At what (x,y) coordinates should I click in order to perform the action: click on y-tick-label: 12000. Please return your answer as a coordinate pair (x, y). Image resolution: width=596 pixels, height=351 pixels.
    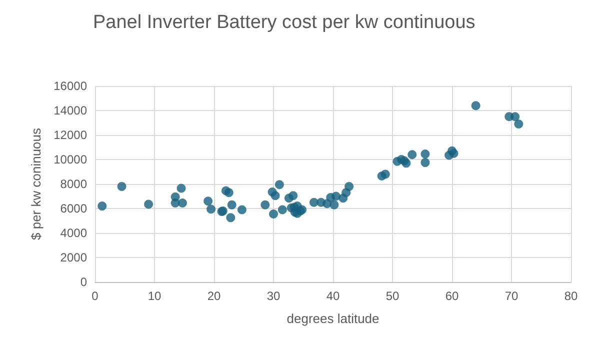
    Looking at the image, I should click on (71, 135).